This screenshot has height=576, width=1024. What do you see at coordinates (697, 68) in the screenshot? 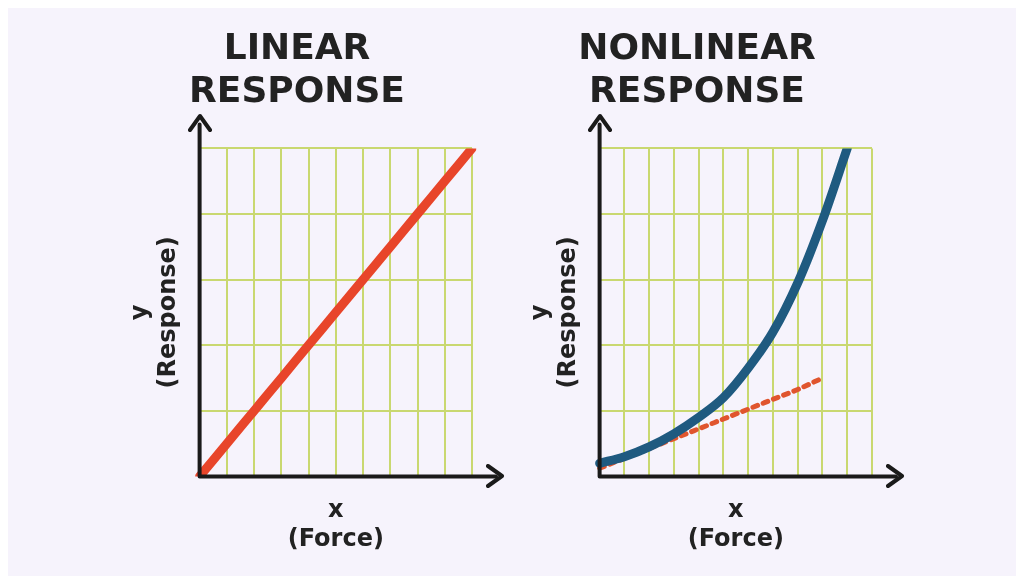
I see `chart-title: NONLINEAR RESPONSE` at bounding box center [697, 68].